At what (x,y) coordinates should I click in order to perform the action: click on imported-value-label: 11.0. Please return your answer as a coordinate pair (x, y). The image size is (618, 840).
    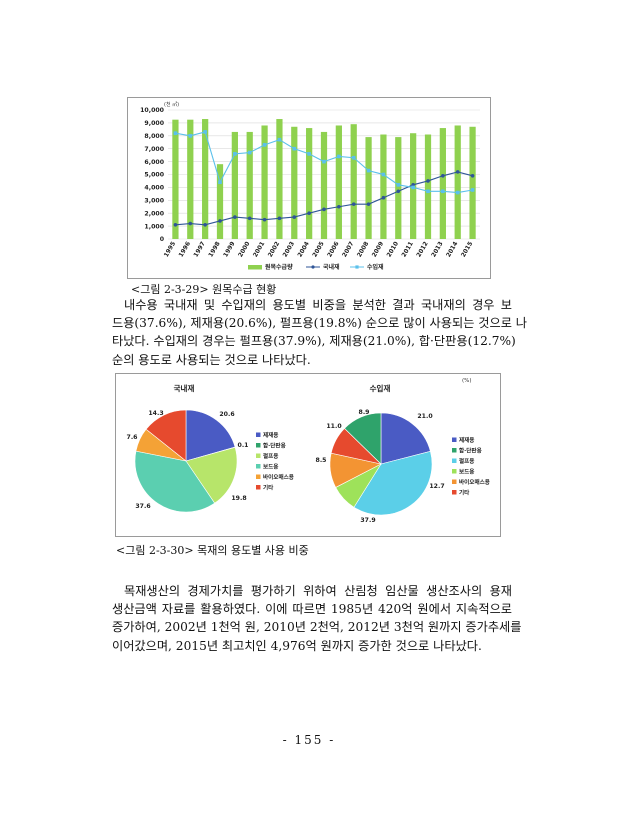
    Looking at the image, I should click on (334, 426).